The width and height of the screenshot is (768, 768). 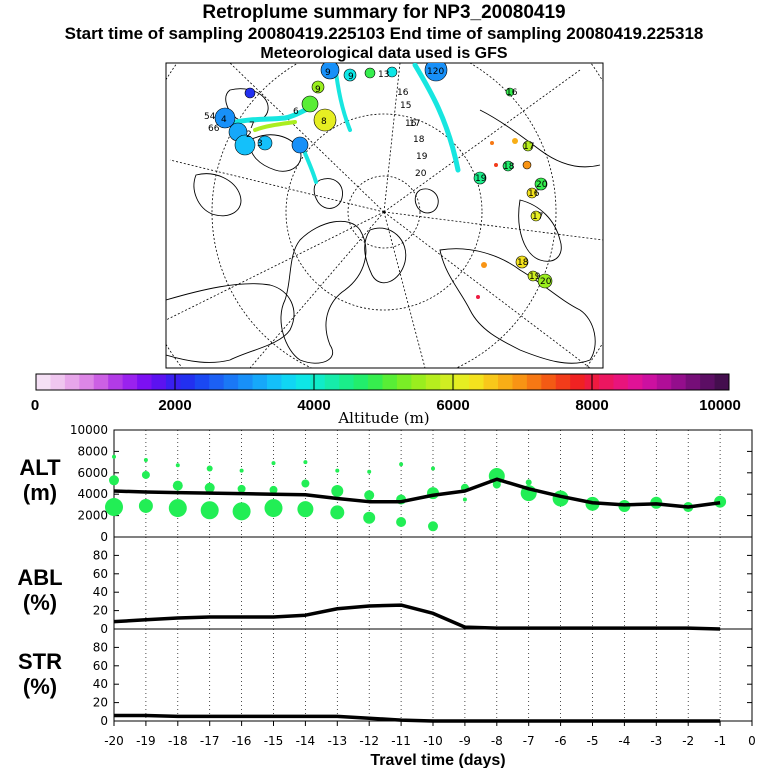 What do you see at coordinates (40, 467) in the screenshot?
I see `alt-label: ALT` at bounding box center [40, 467].